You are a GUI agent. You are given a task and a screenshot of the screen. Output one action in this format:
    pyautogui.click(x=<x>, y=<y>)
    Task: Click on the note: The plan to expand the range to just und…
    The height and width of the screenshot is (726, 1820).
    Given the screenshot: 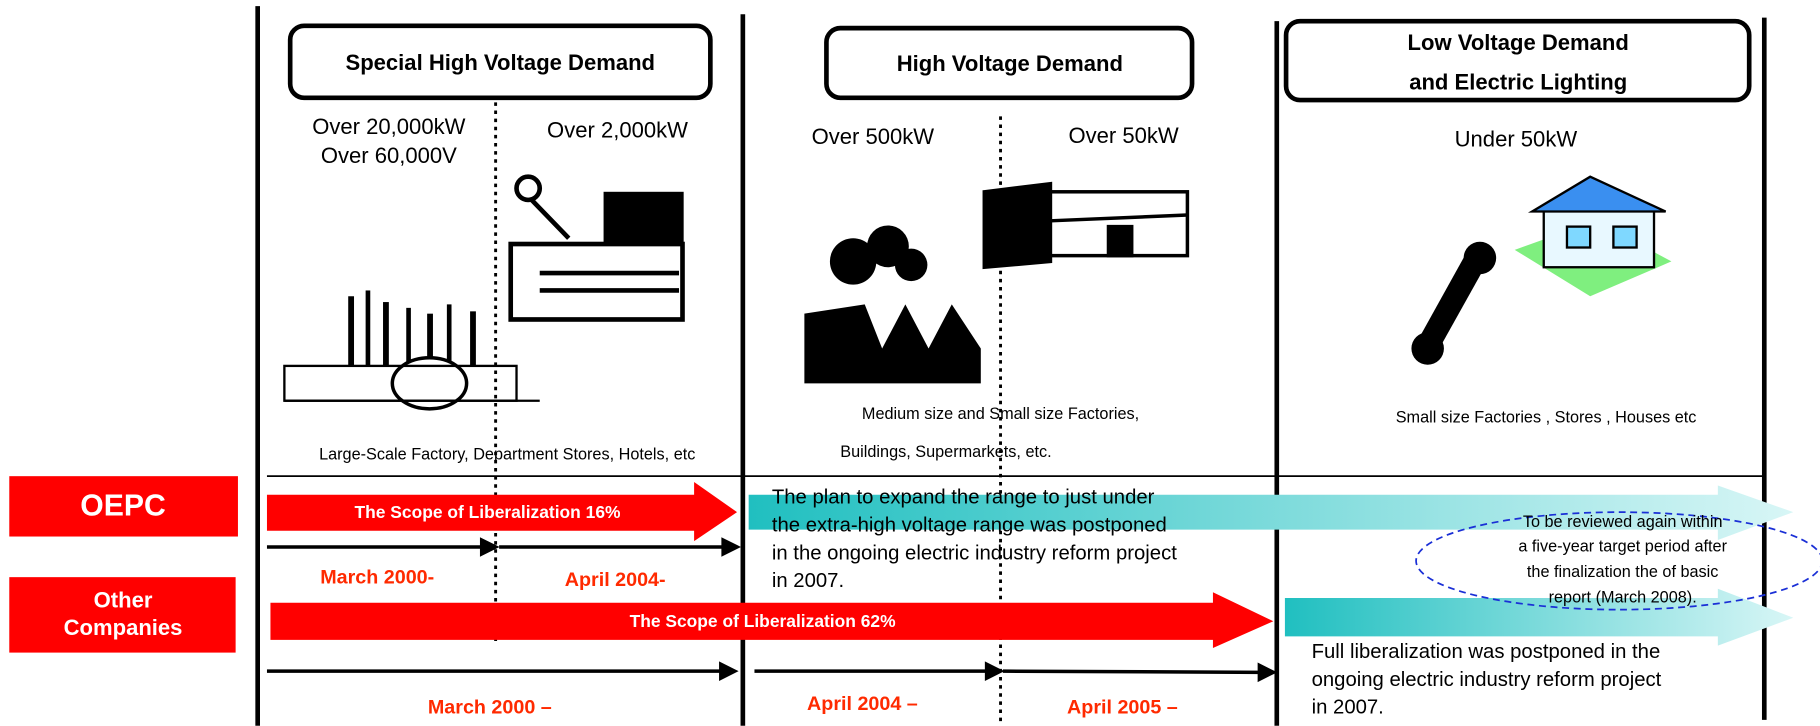 What is the action you would take?
    pyautogui.click(x=963, y=498)
    